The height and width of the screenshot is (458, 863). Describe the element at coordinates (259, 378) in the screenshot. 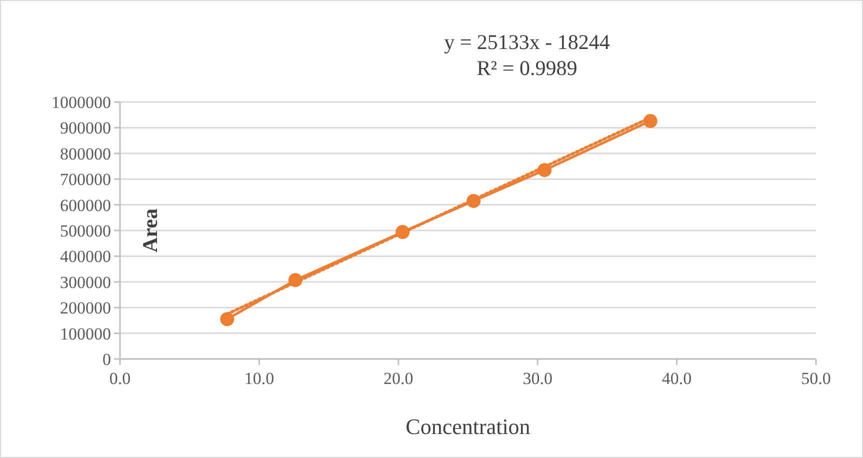

I see `x-tick-label: 10.0` at that location.